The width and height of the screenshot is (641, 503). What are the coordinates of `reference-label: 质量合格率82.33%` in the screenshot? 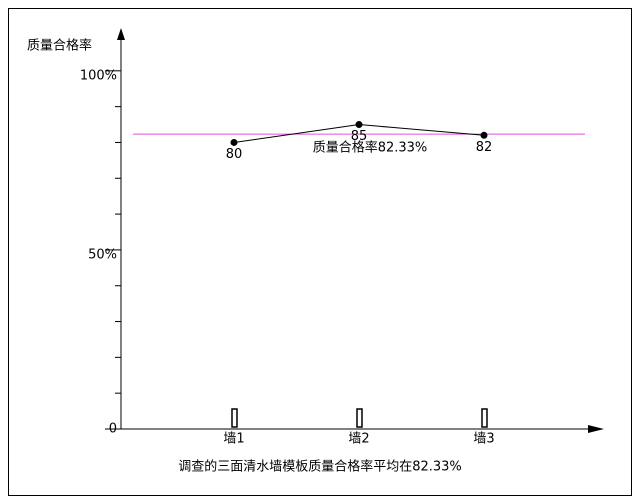 It's located at (370, 148).